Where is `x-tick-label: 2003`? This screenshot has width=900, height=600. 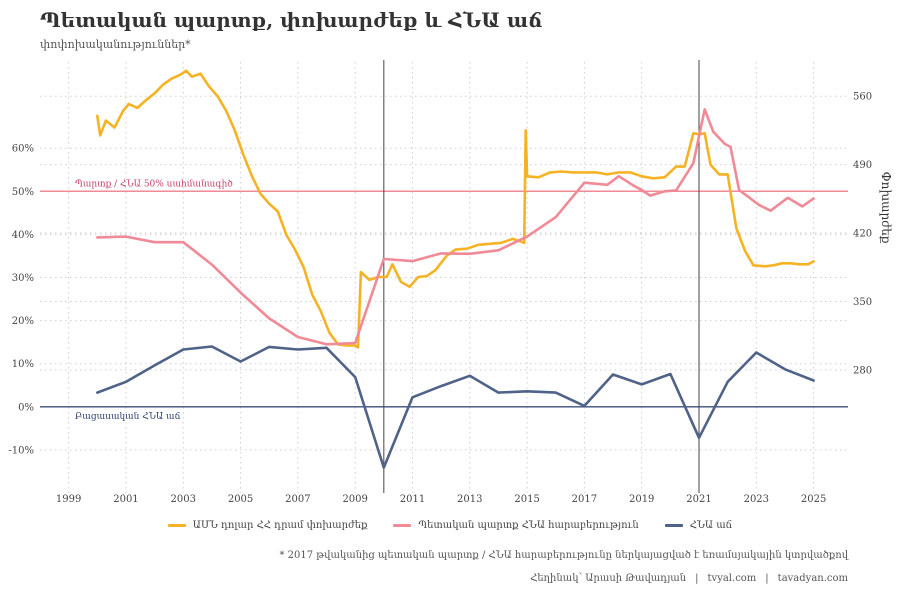
x-tick-label: 2003 is located at coordinates (183, 499).